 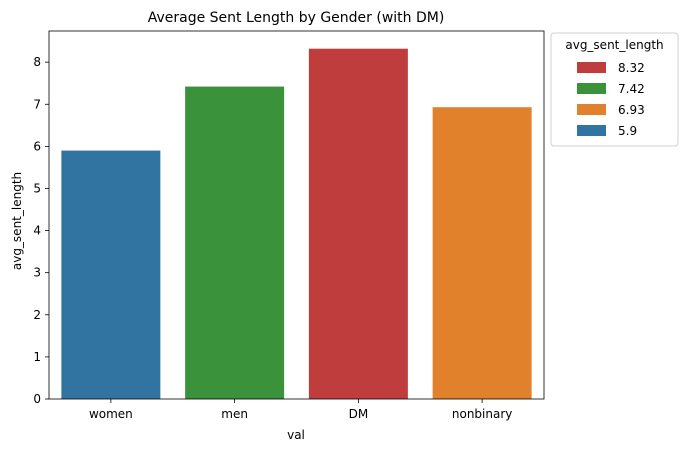 I want to click on legend-box, so click(x=614, y=89).